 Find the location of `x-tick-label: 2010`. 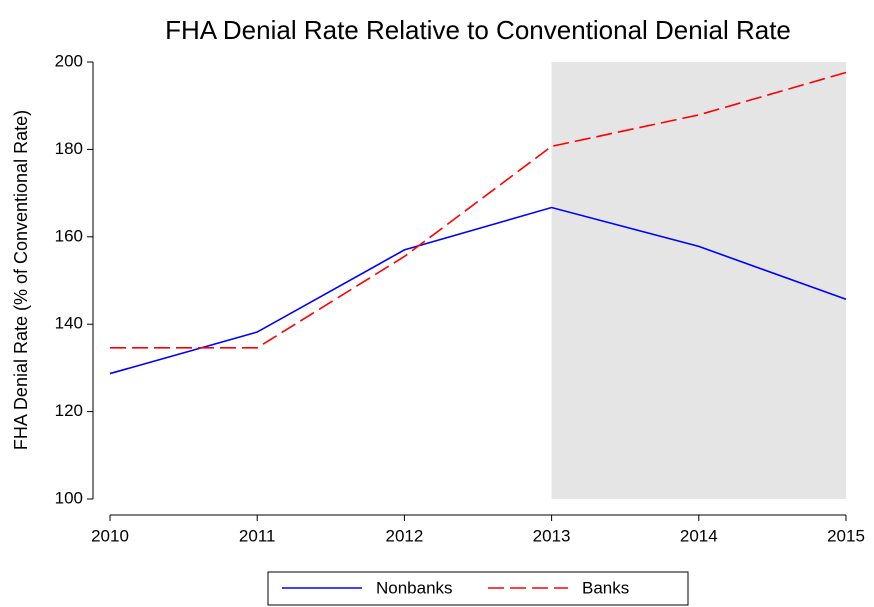

x-tick-label: 2010 is located at coordinates (110, 535).